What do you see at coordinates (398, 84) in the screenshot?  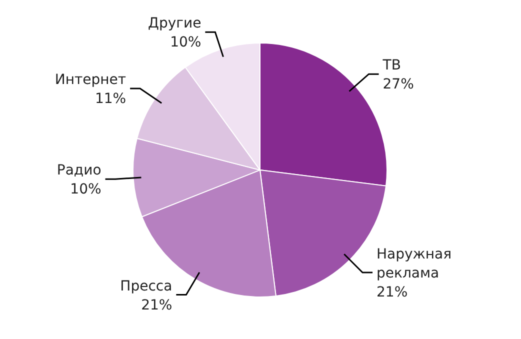 I see `data-label: 27%` at bounding box center [398, 84].